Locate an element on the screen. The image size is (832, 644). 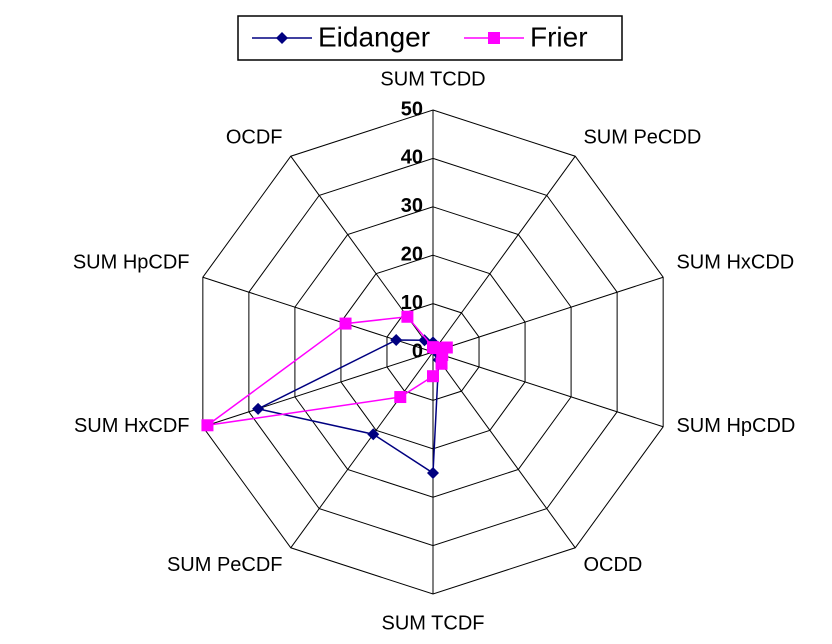
category-label: SUM HxCDF is located at coordinates (132, 426).